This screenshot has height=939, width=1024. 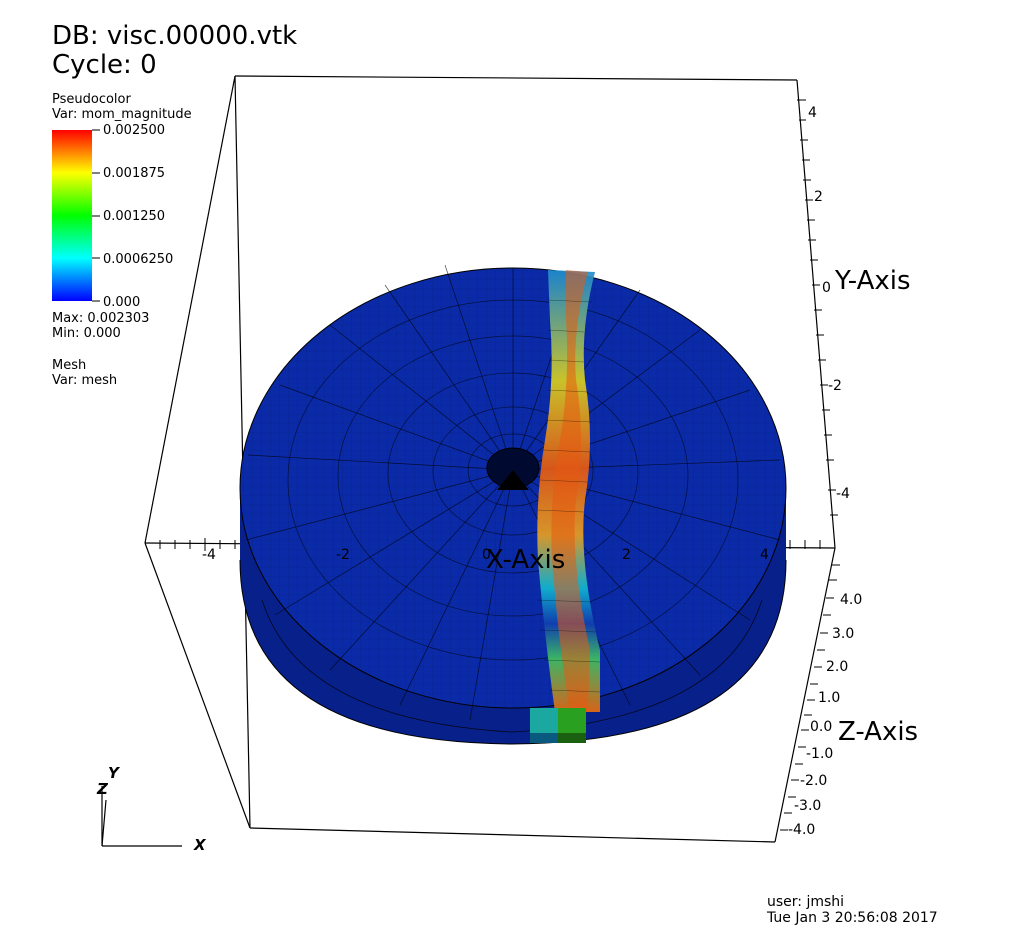 What do you see at coordinates (91, 99) in the screenshot?
I see `legend-plot-type: Pseudocolor` at bounding box center [91, 99].